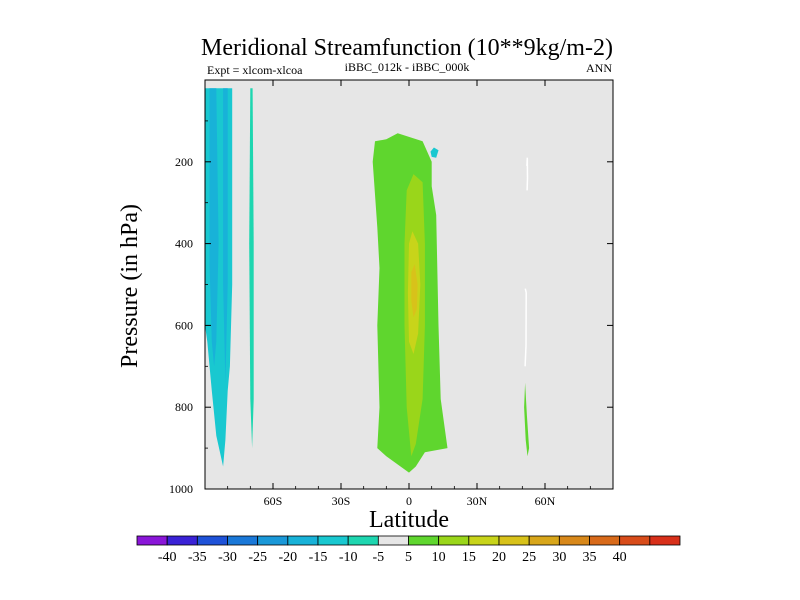  I want to click on colorbar-label: 30, so click(559, 557).